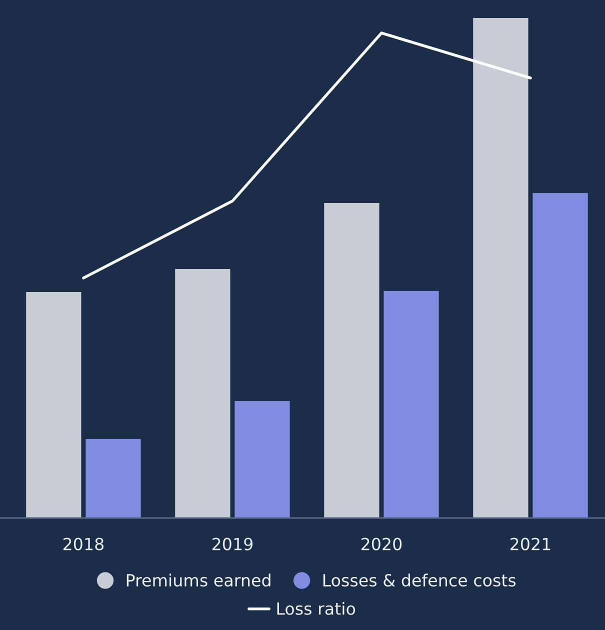  What do you see at coordinates (198, 580) in the screenshot?
I see `legend-label: Premiums earned` at bounding box center [198, 580].